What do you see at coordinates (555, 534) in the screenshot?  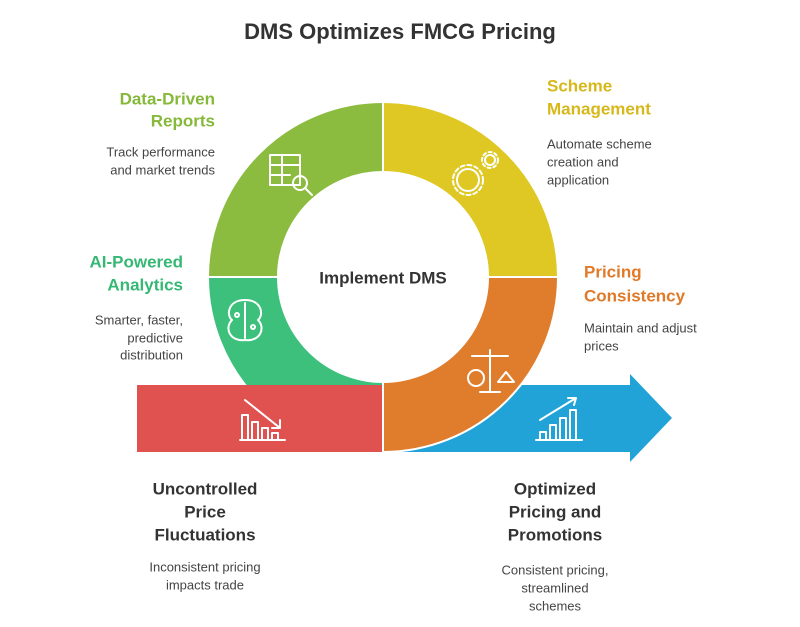 I see `stage-title: Promotions` at bounding box center [555, 534].